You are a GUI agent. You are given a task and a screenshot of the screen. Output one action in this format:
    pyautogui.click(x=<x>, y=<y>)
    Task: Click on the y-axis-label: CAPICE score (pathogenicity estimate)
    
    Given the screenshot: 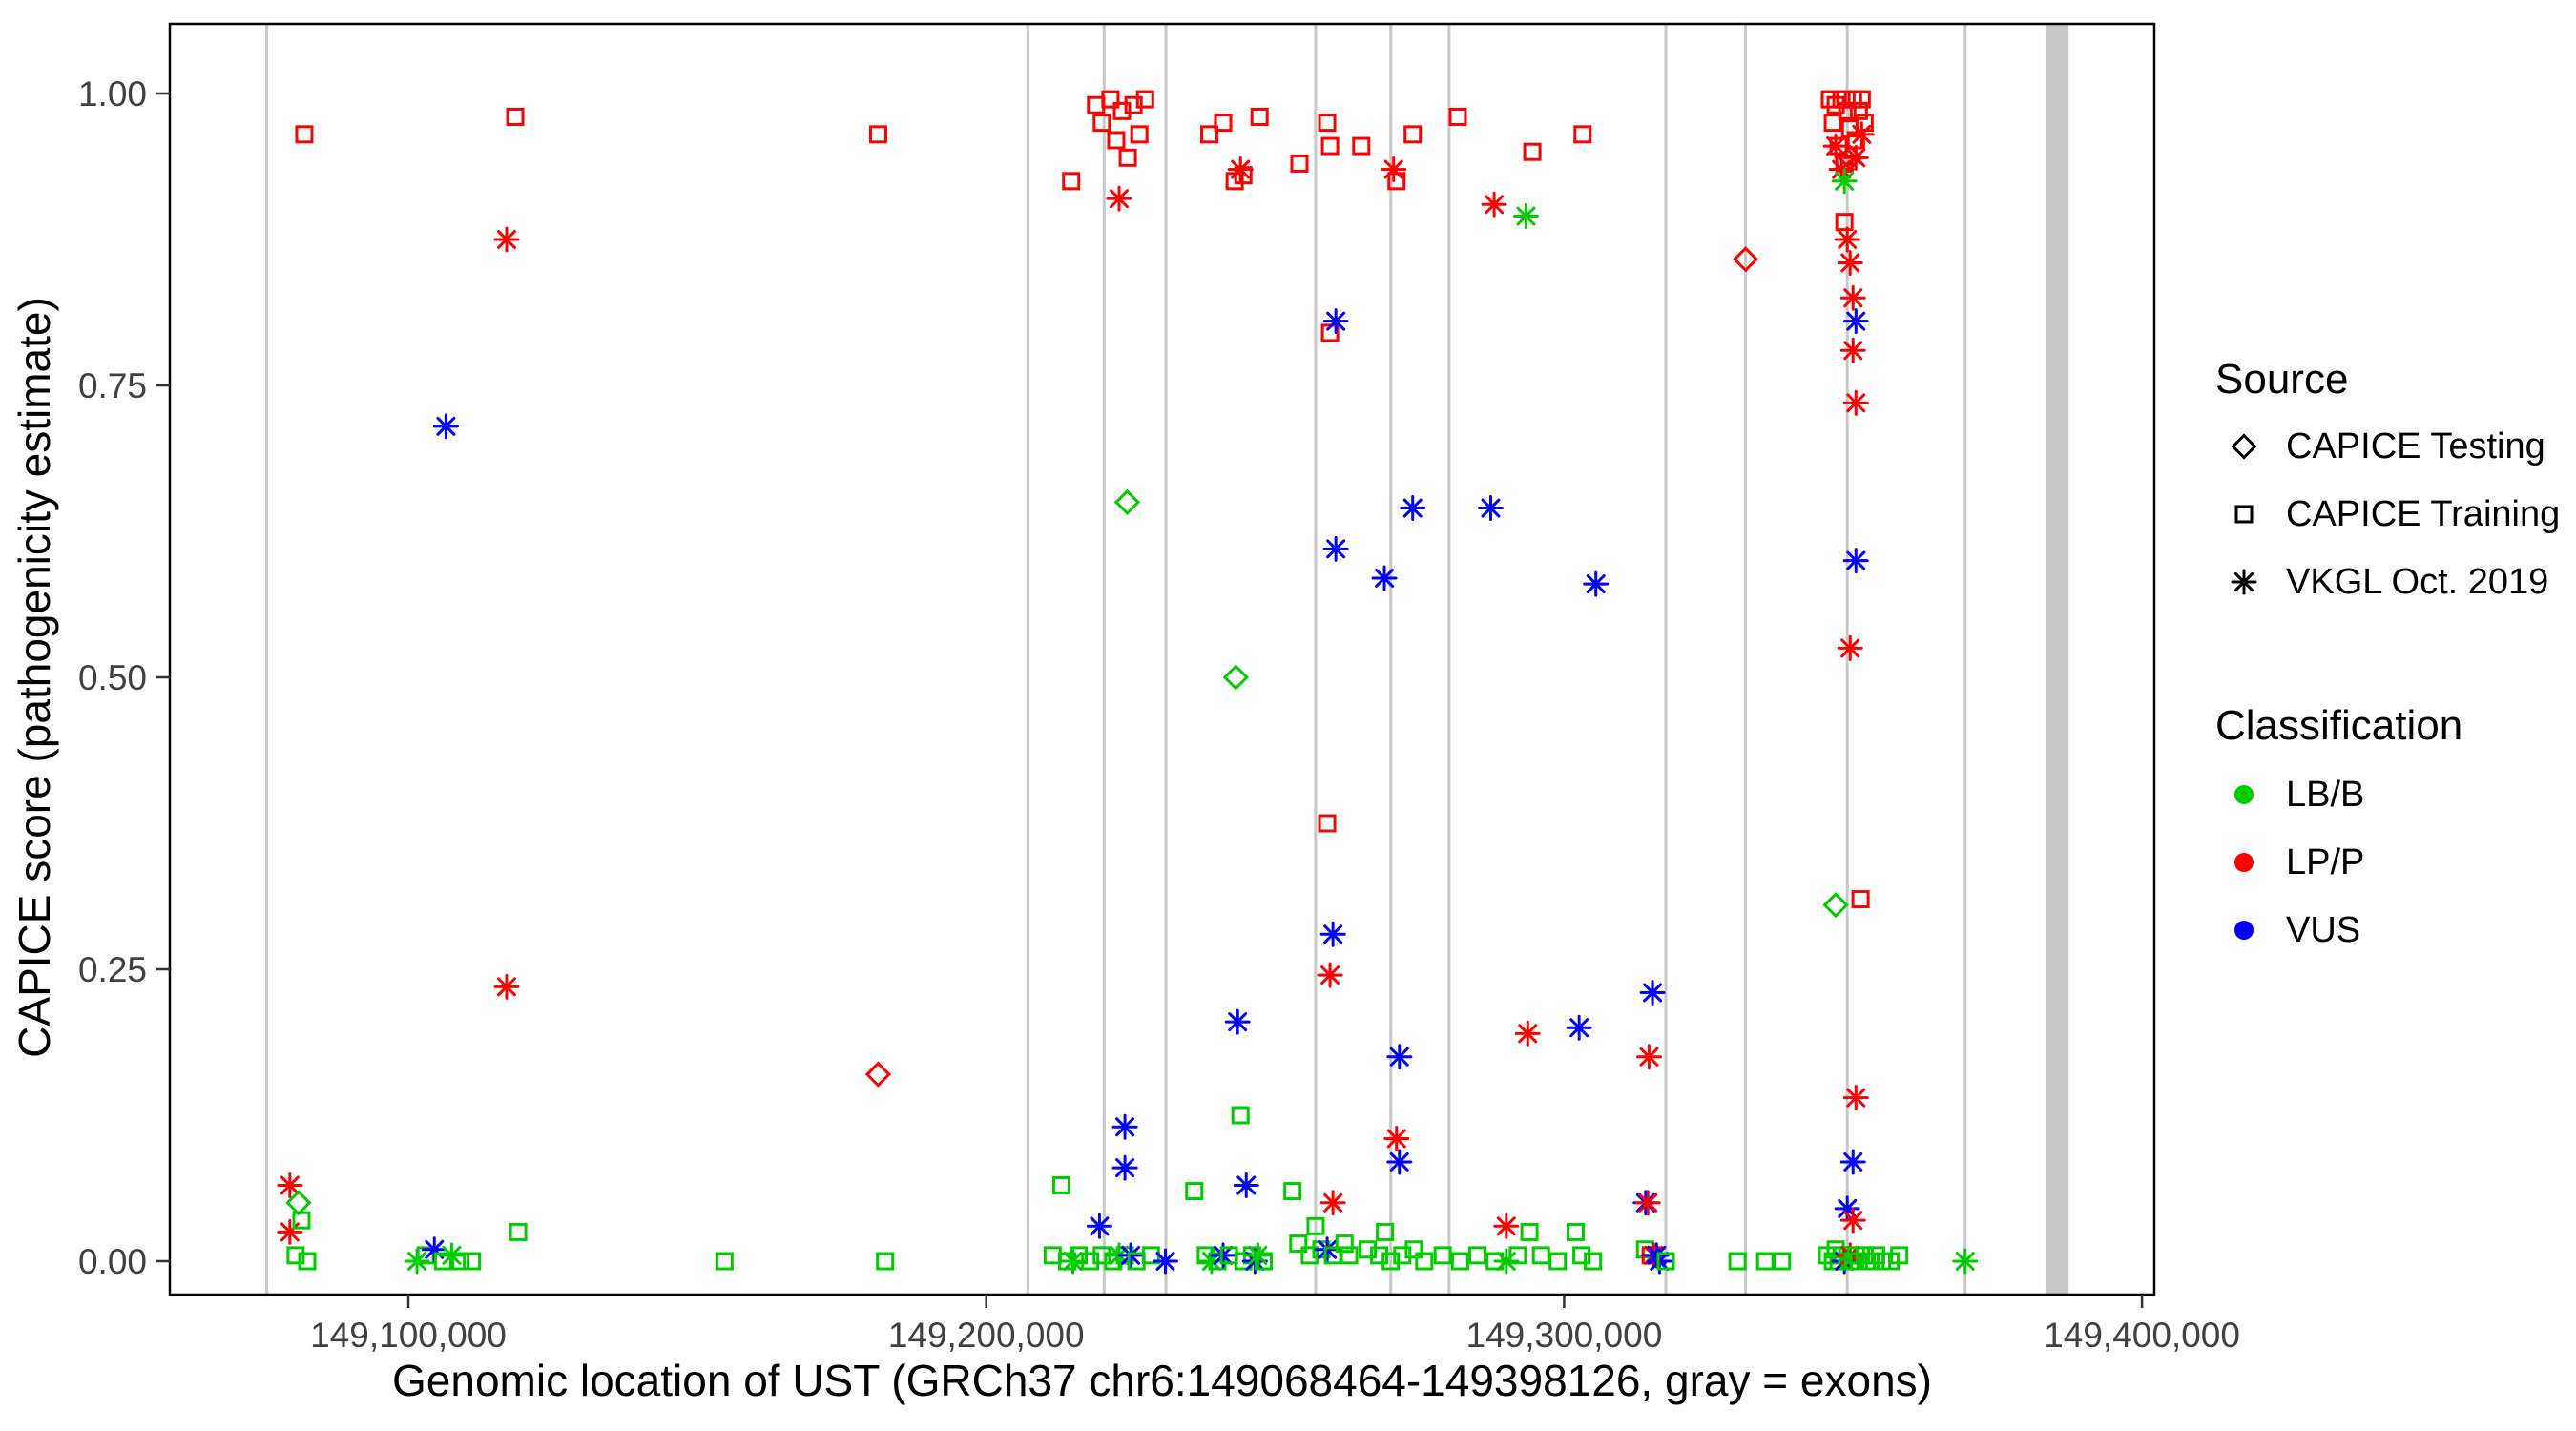 What is the action you would take?
    pyautogui.click(x=34, y=677)
    